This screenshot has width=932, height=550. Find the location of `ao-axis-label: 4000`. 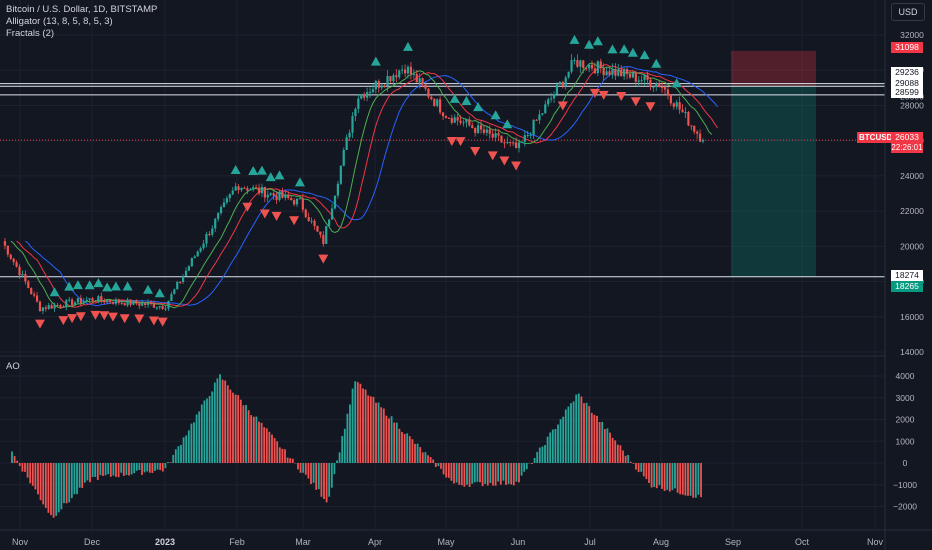

ao-axis-label: 4000 is located at coordinates (905, 376).